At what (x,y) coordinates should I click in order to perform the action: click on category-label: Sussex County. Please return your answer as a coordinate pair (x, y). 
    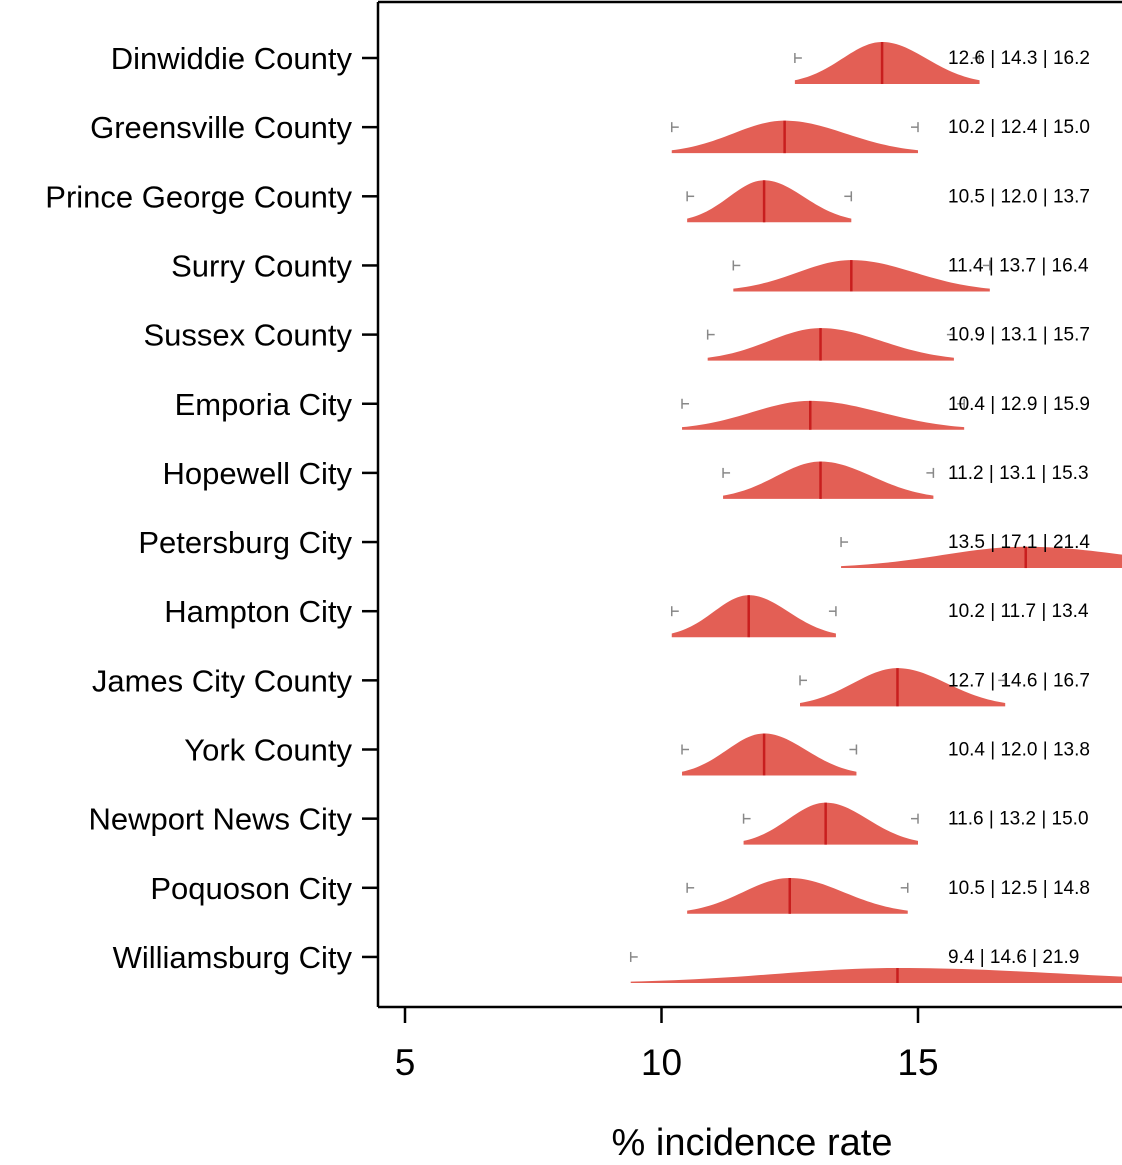
    Looking at the image, I should click on (248, 335).